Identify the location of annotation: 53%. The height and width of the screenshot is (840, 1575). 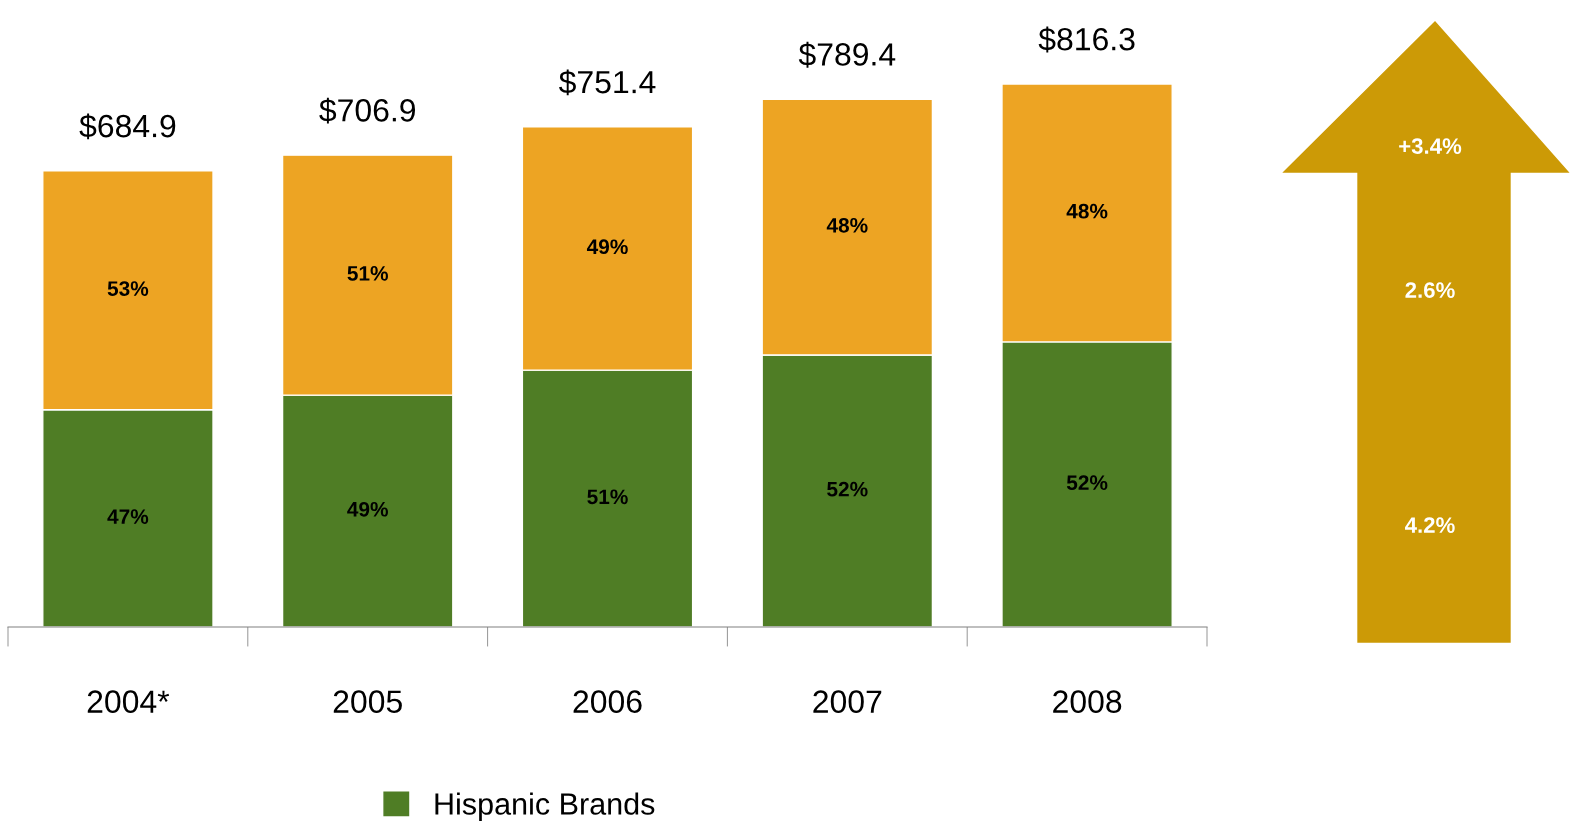
(128, 288).